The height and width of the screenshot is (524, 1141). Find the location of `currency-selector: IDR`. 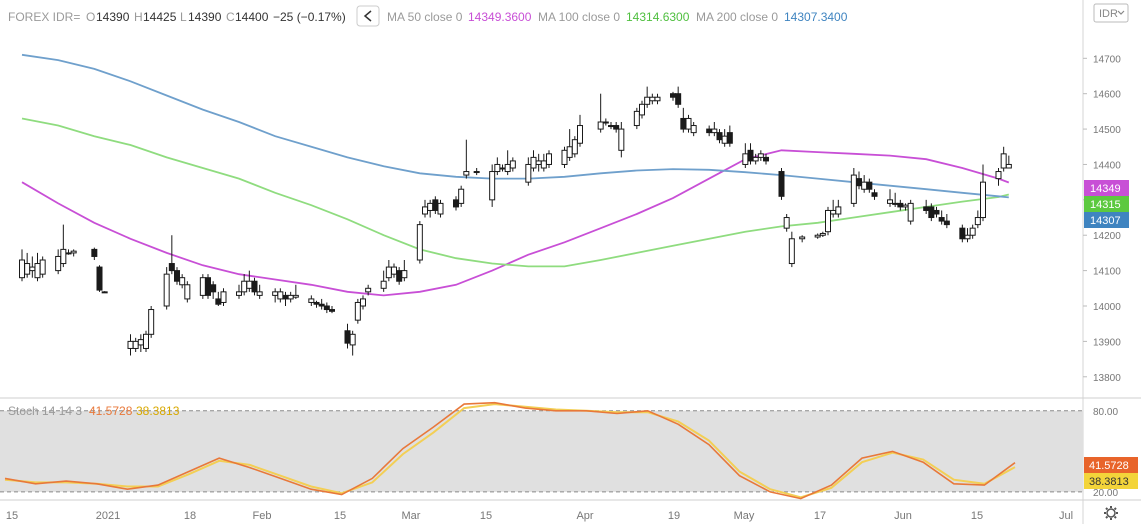

currency-selector: IDR is located at coordinates (1111, 13).